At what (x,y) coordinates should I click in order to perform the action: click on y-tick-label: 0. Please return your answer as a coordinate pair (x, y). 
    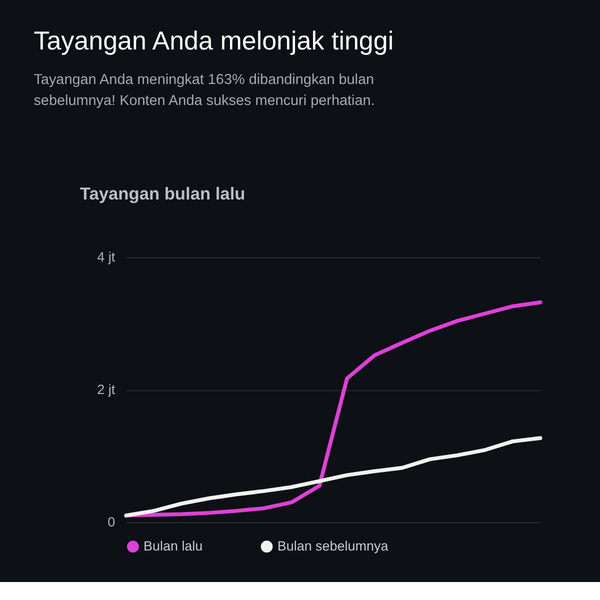
    Looking at the image, I should click on (112, 522).